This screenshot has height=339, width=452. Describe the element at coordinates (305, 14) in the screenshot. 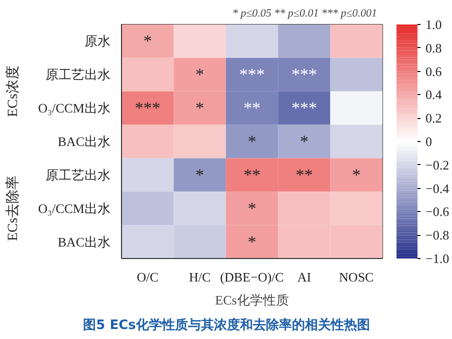

I see `chart-subtitle: * p≤0.05 ** p≤0.01 *** p≤0.001` at that location.